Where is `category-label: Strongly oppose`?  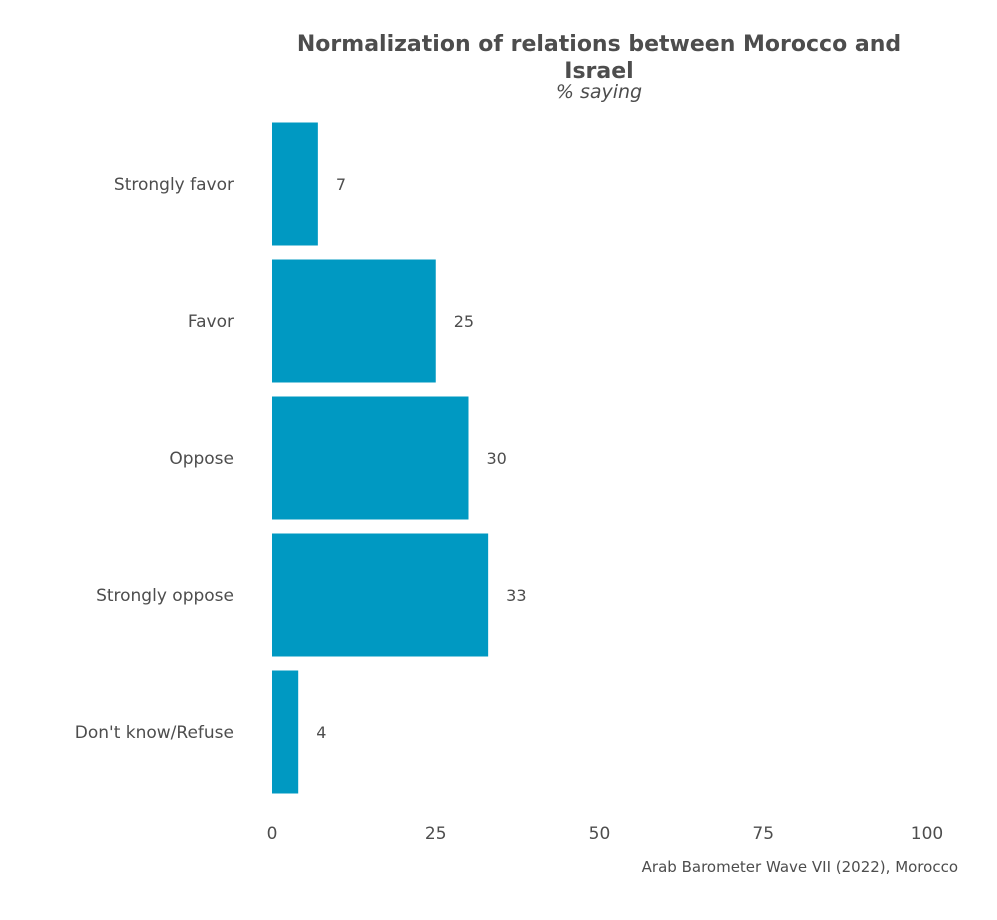
category-label: Strongly oppose is located at coordinates (165, 596).